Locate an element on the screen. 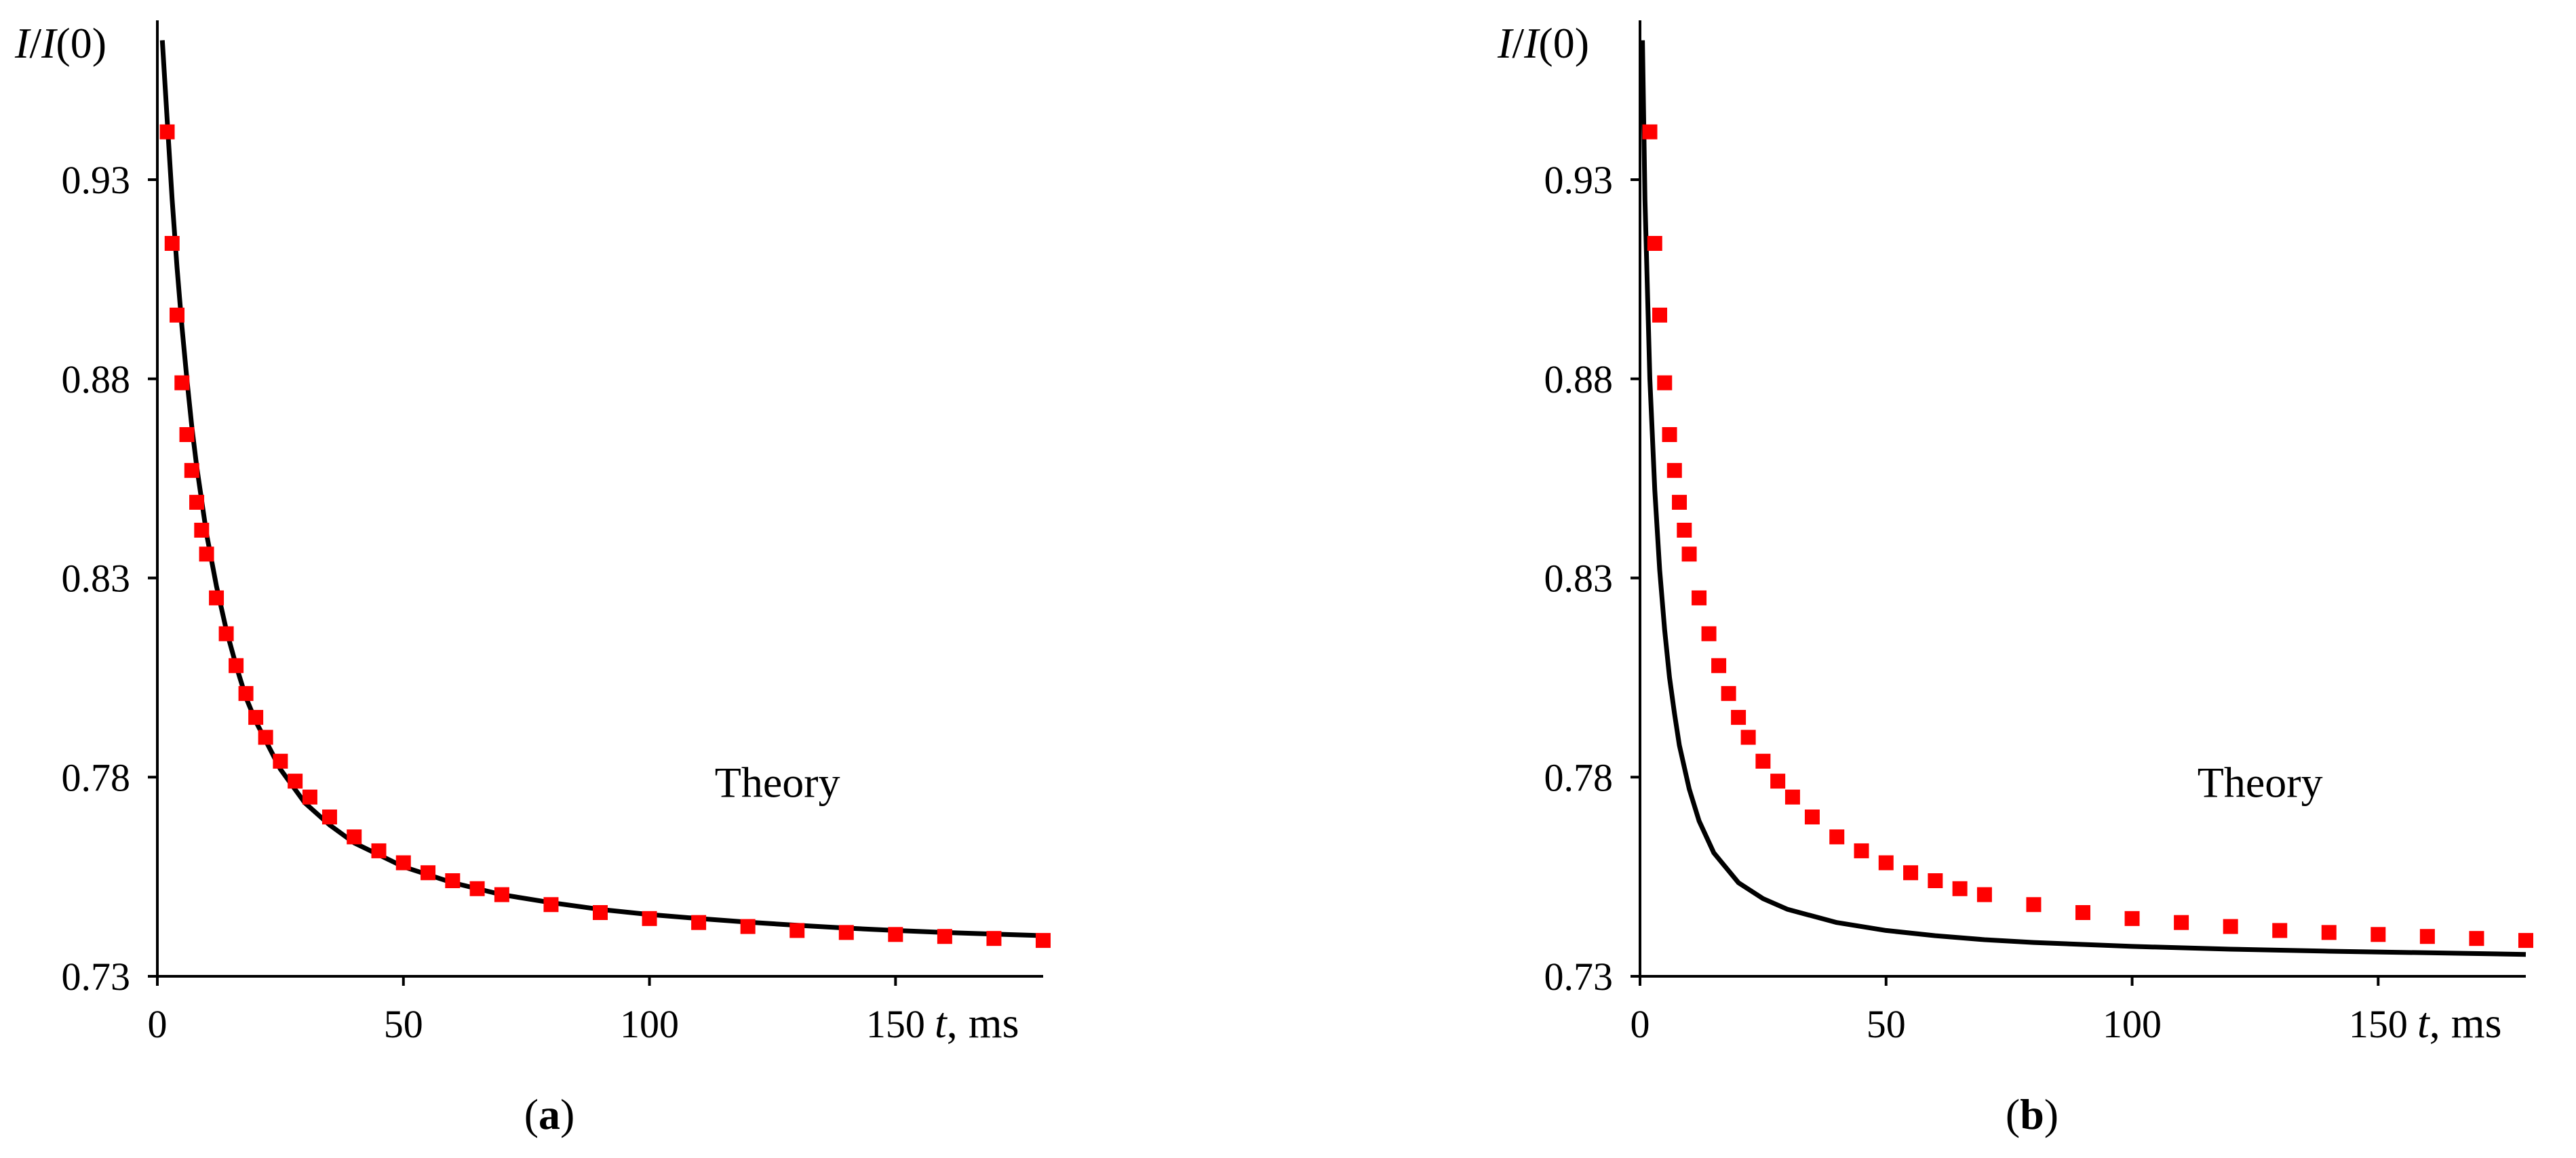  panel-label-b: (b) is located at coordinates (2032, 1114).